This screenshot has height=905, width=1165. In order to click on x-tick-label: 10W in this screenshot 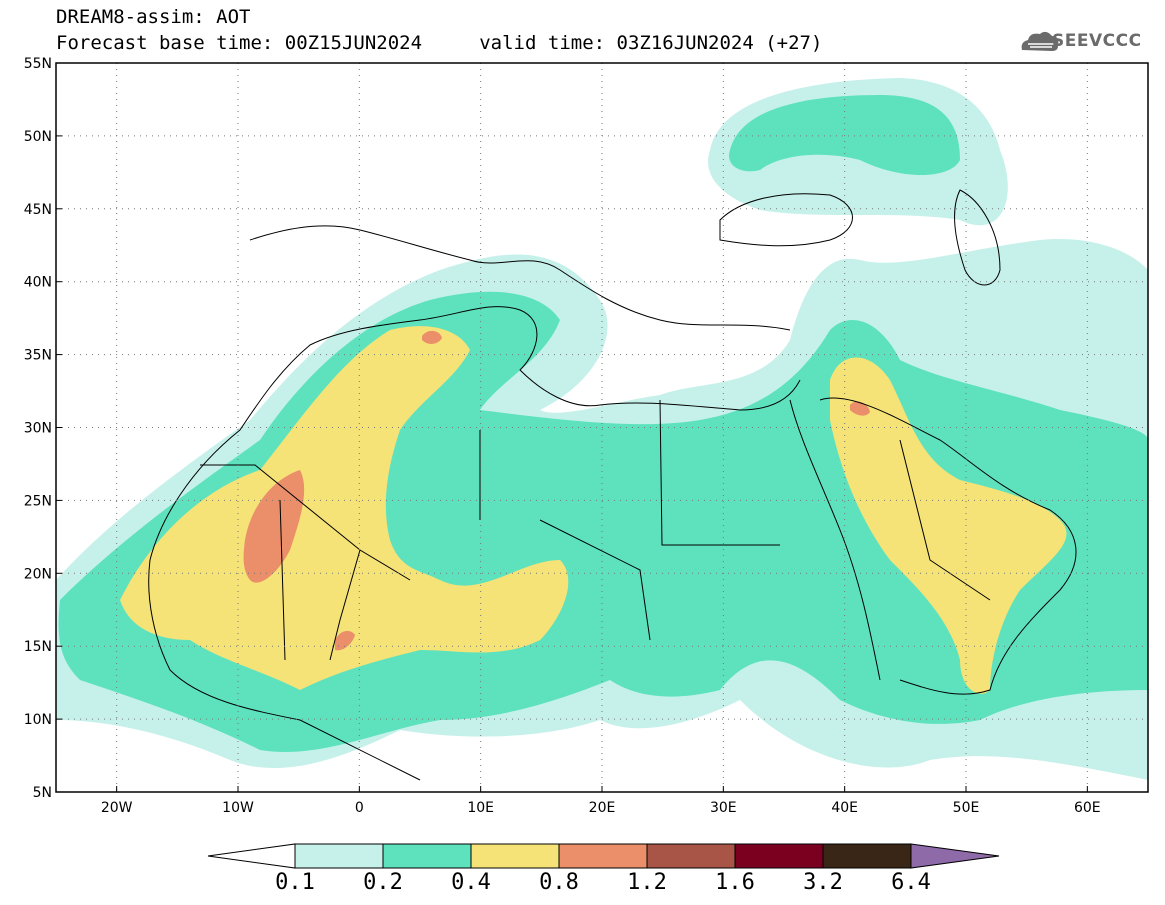, I will do `click(238, 808)`.